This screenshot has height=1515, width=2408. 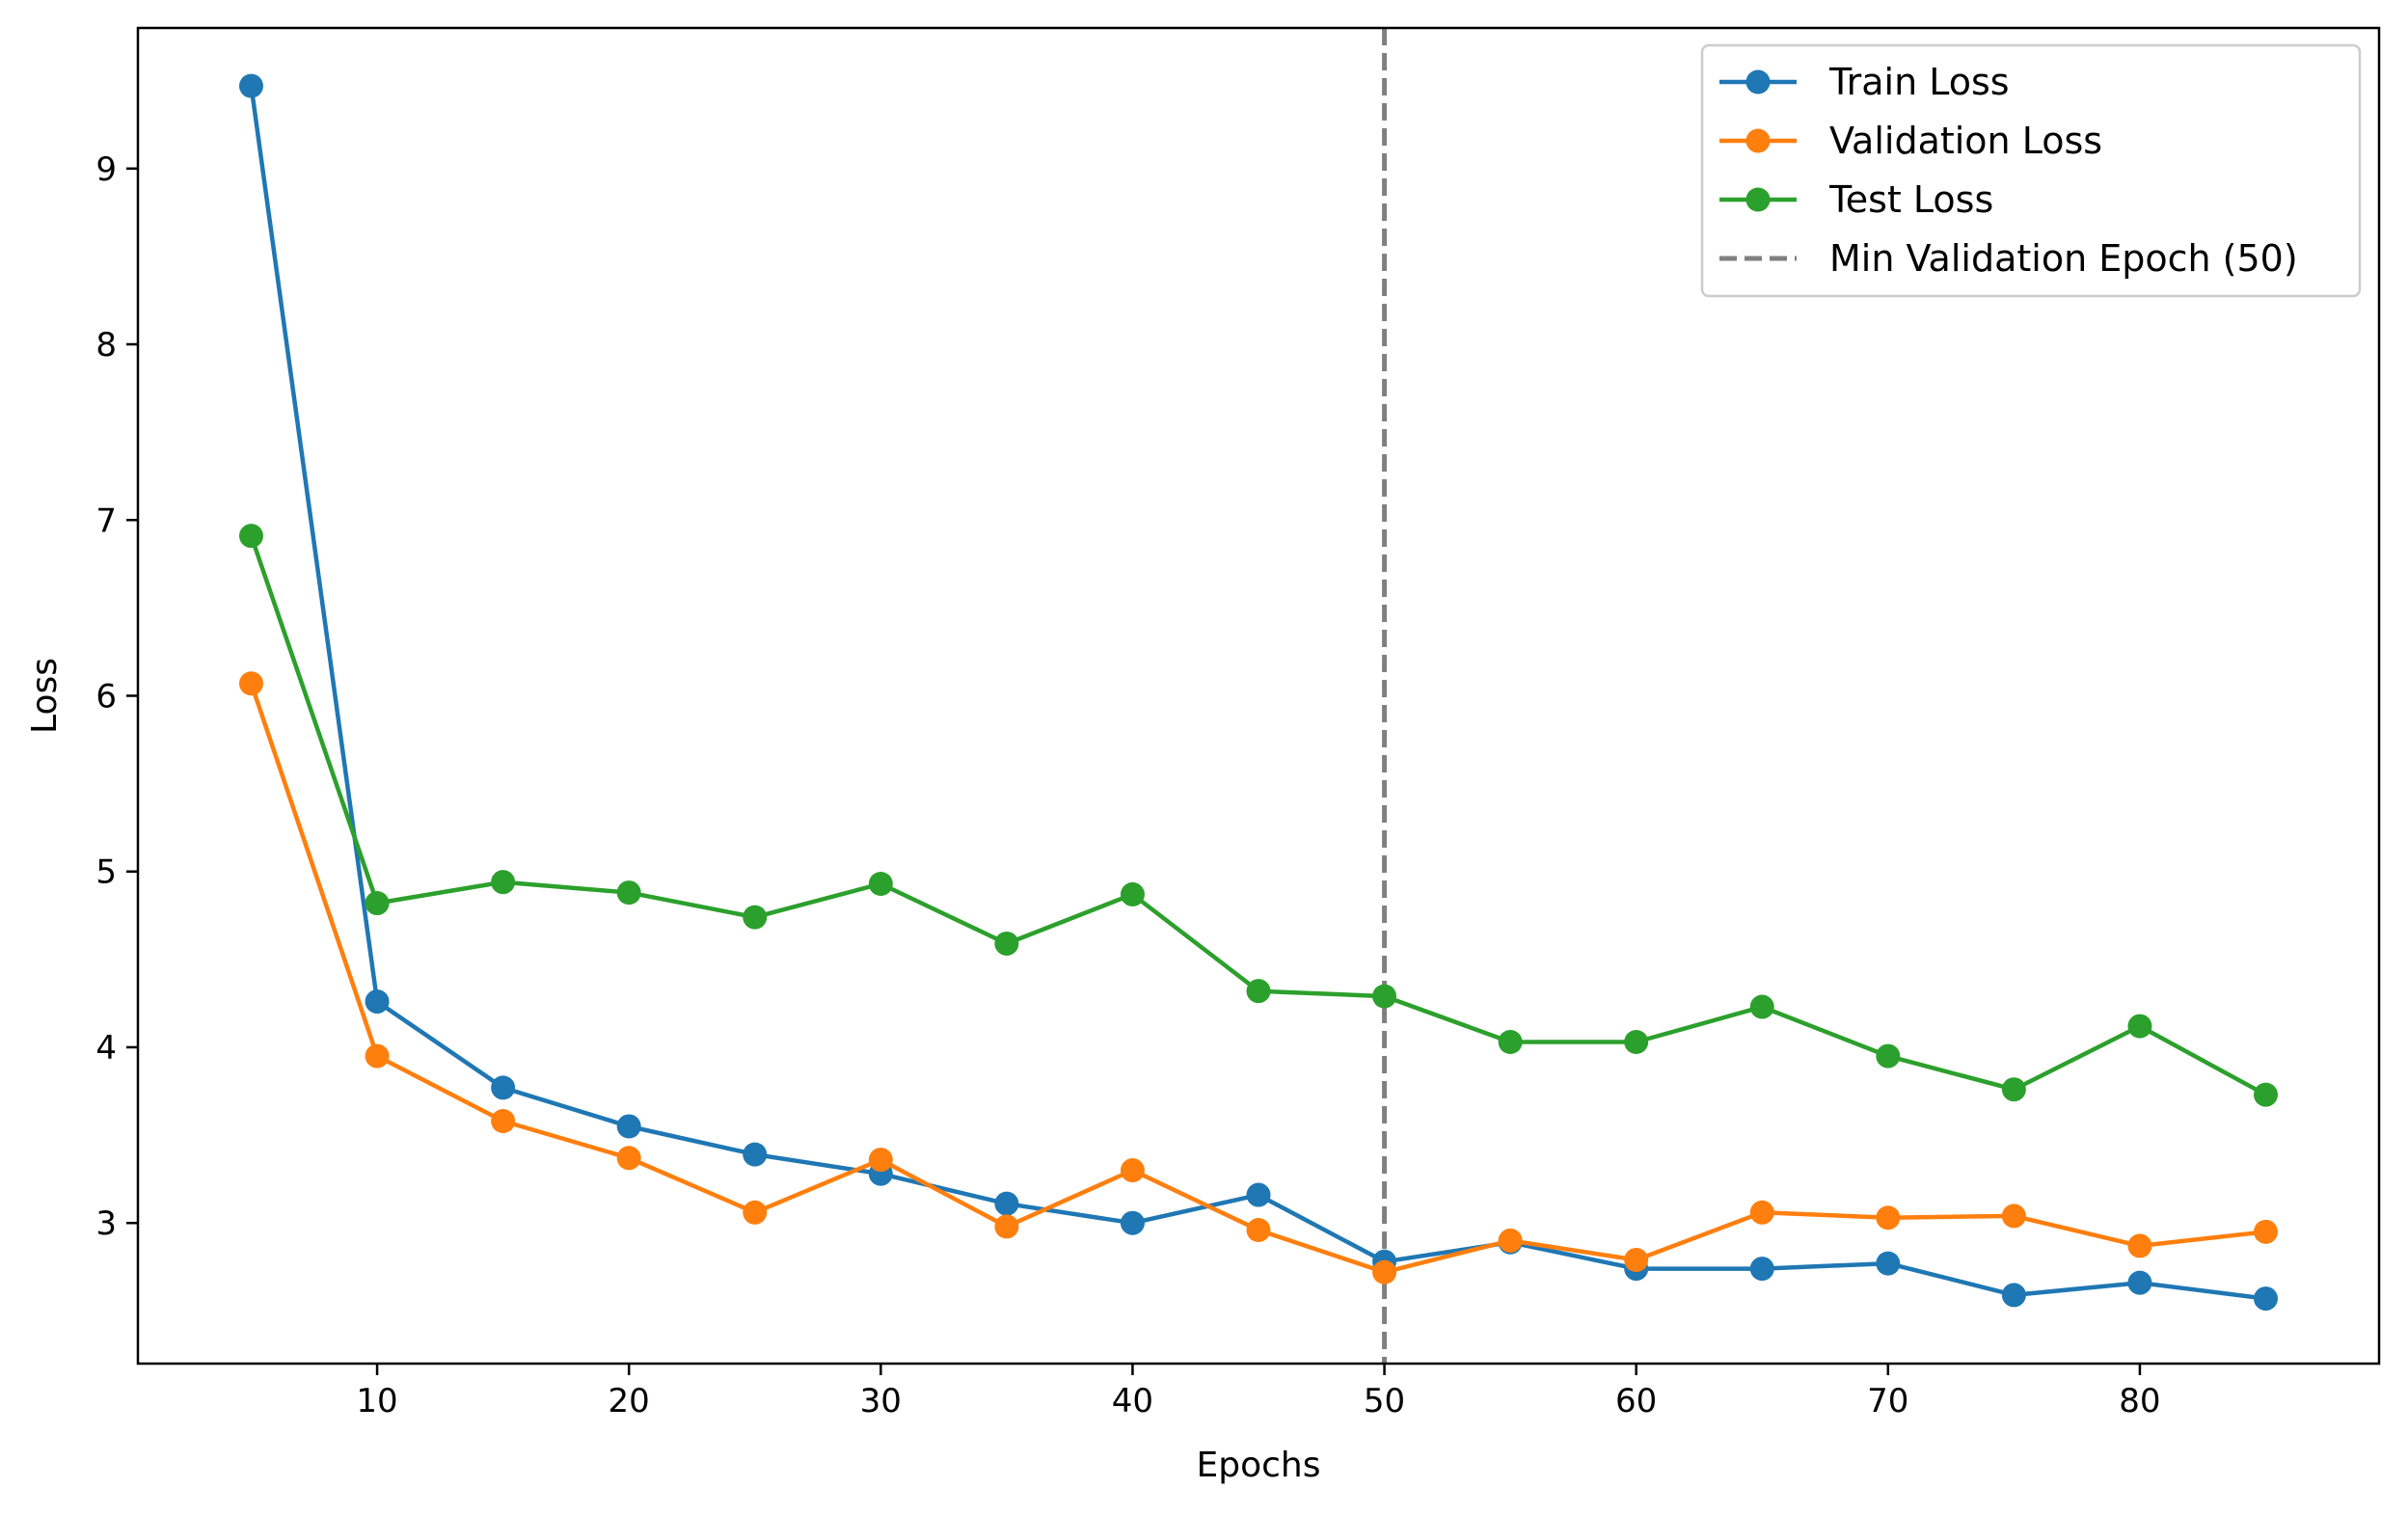 I want to click on legend-label-1: Validation Loss, so click(x=1966, y=141).